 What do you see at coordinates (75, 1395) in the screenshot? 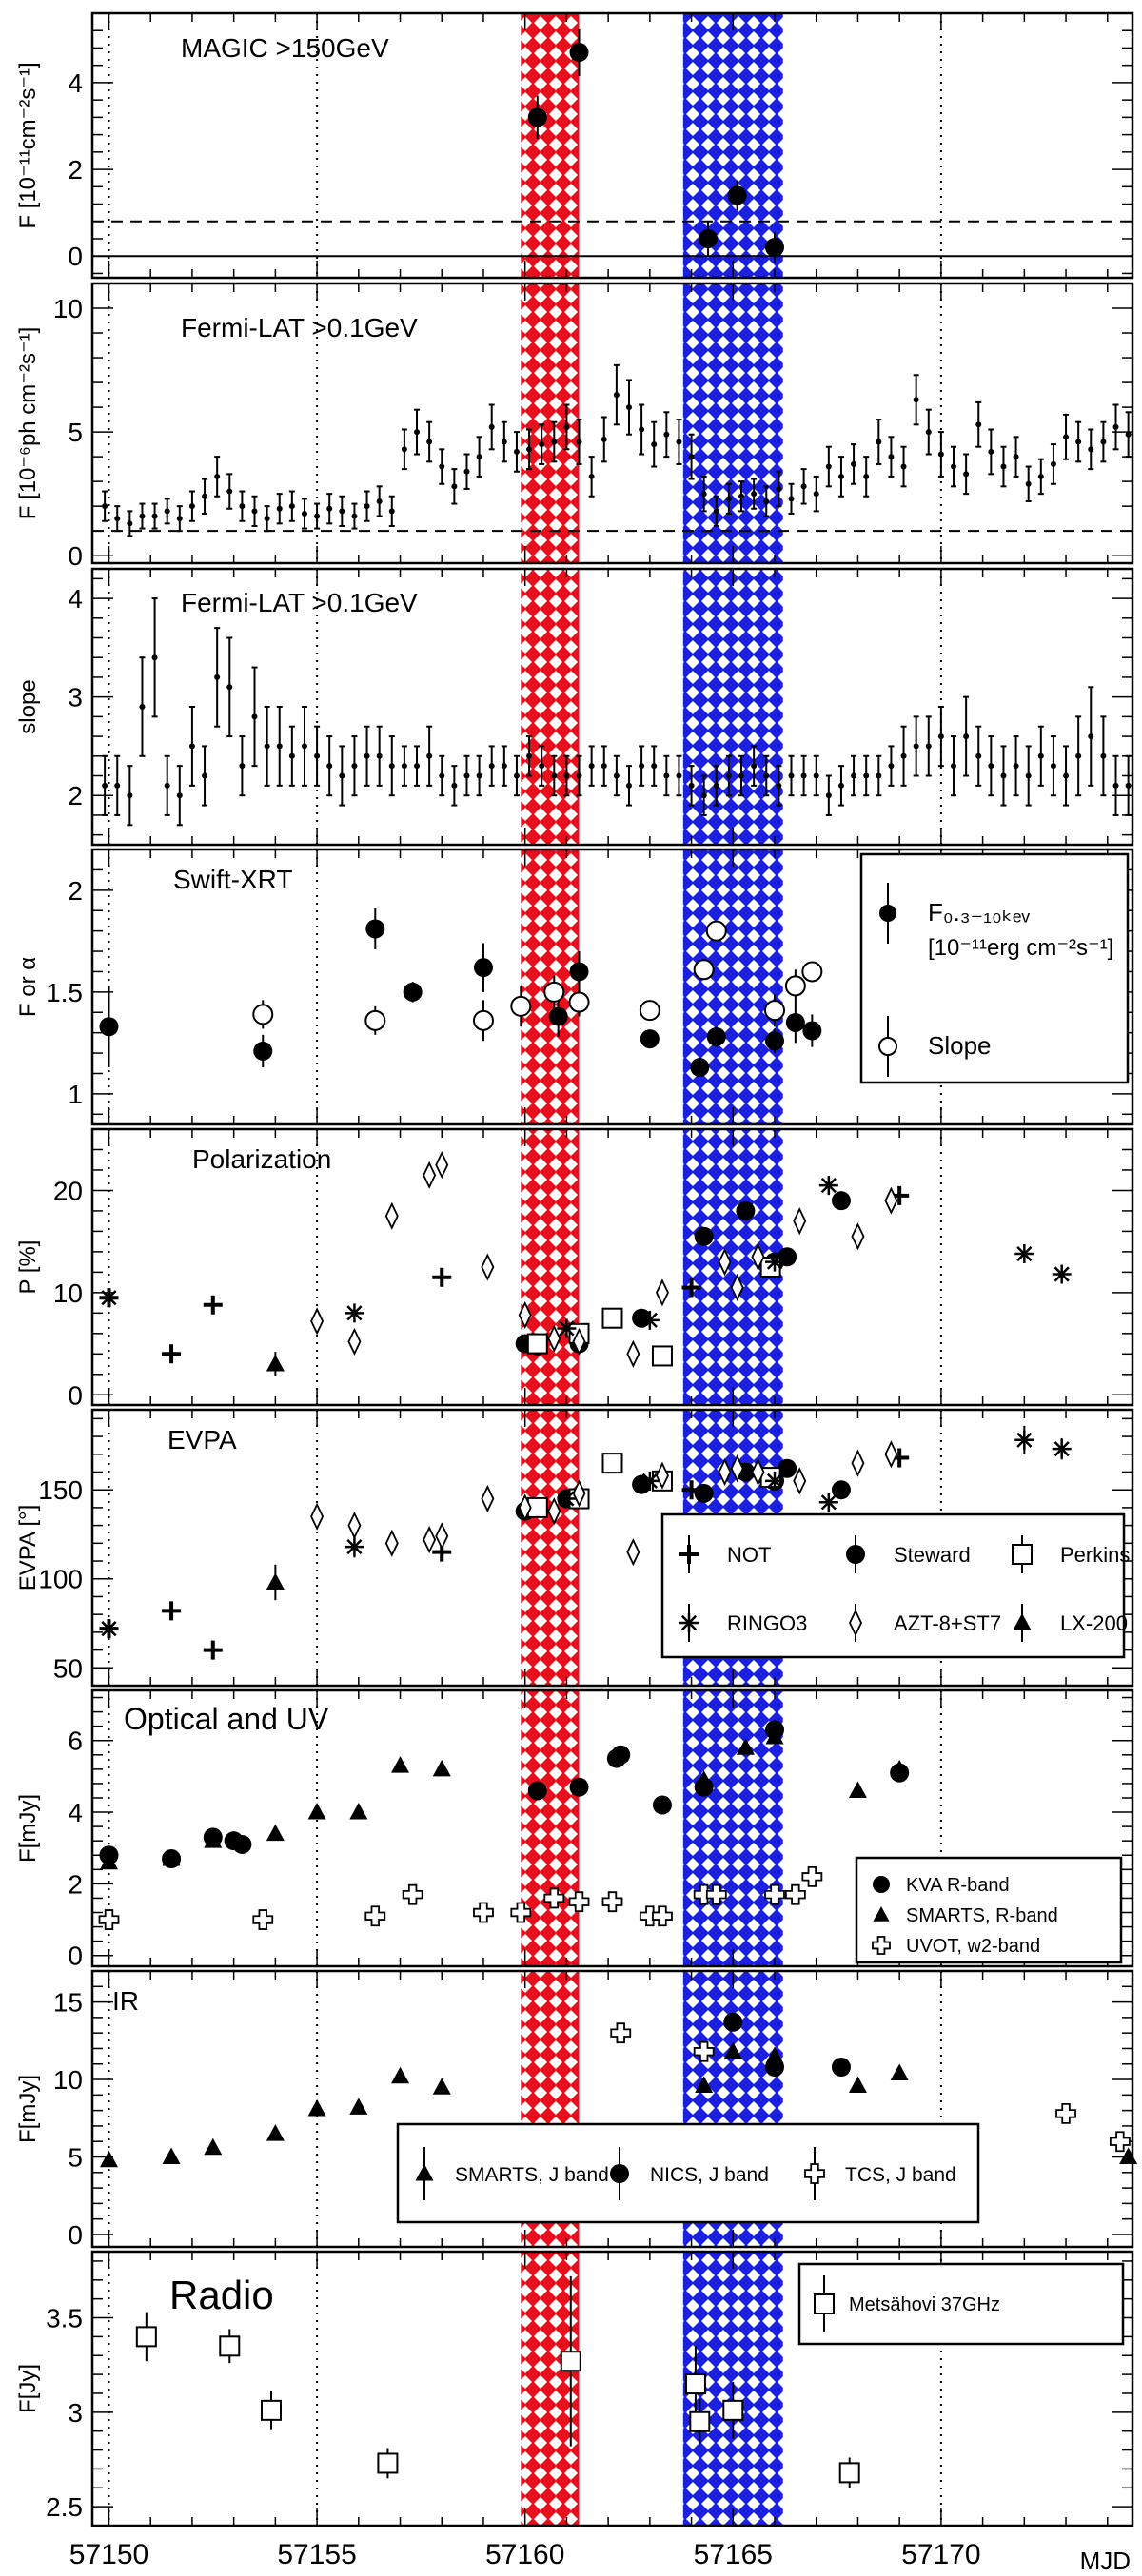
I see `y-tick-label: 0` at bounding box center [75, 1395].